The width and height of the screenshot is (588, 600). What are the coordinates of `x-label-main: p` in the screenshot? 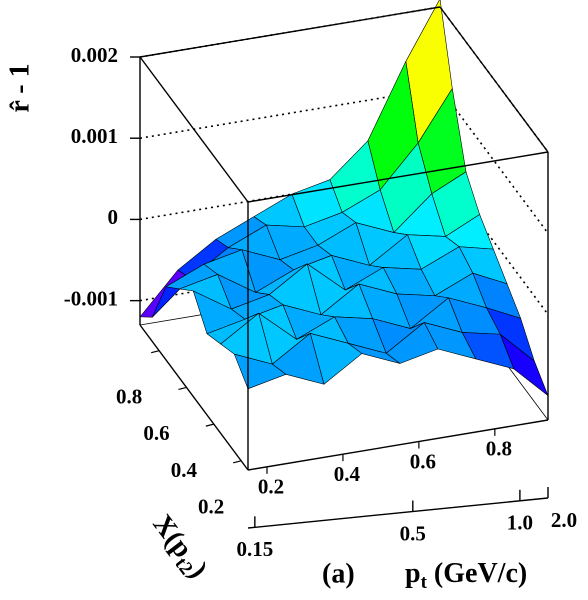 It's located at (413, 573).